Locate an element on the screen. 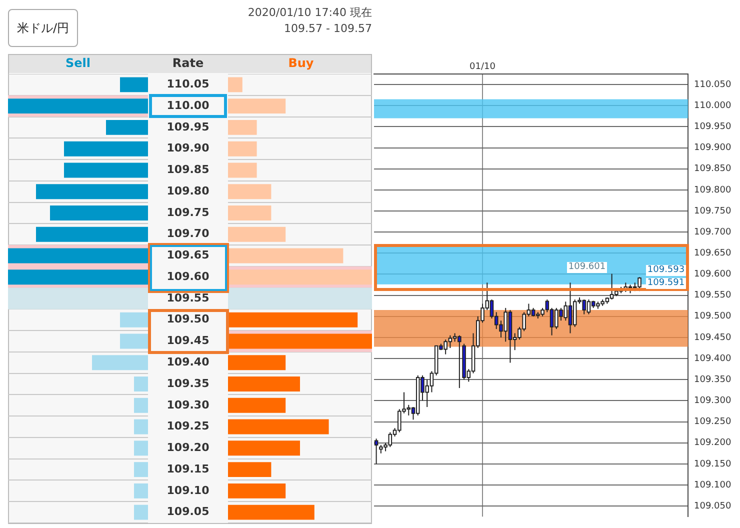  y-tick-label: 109.35 is located at coordinates (188, 383).